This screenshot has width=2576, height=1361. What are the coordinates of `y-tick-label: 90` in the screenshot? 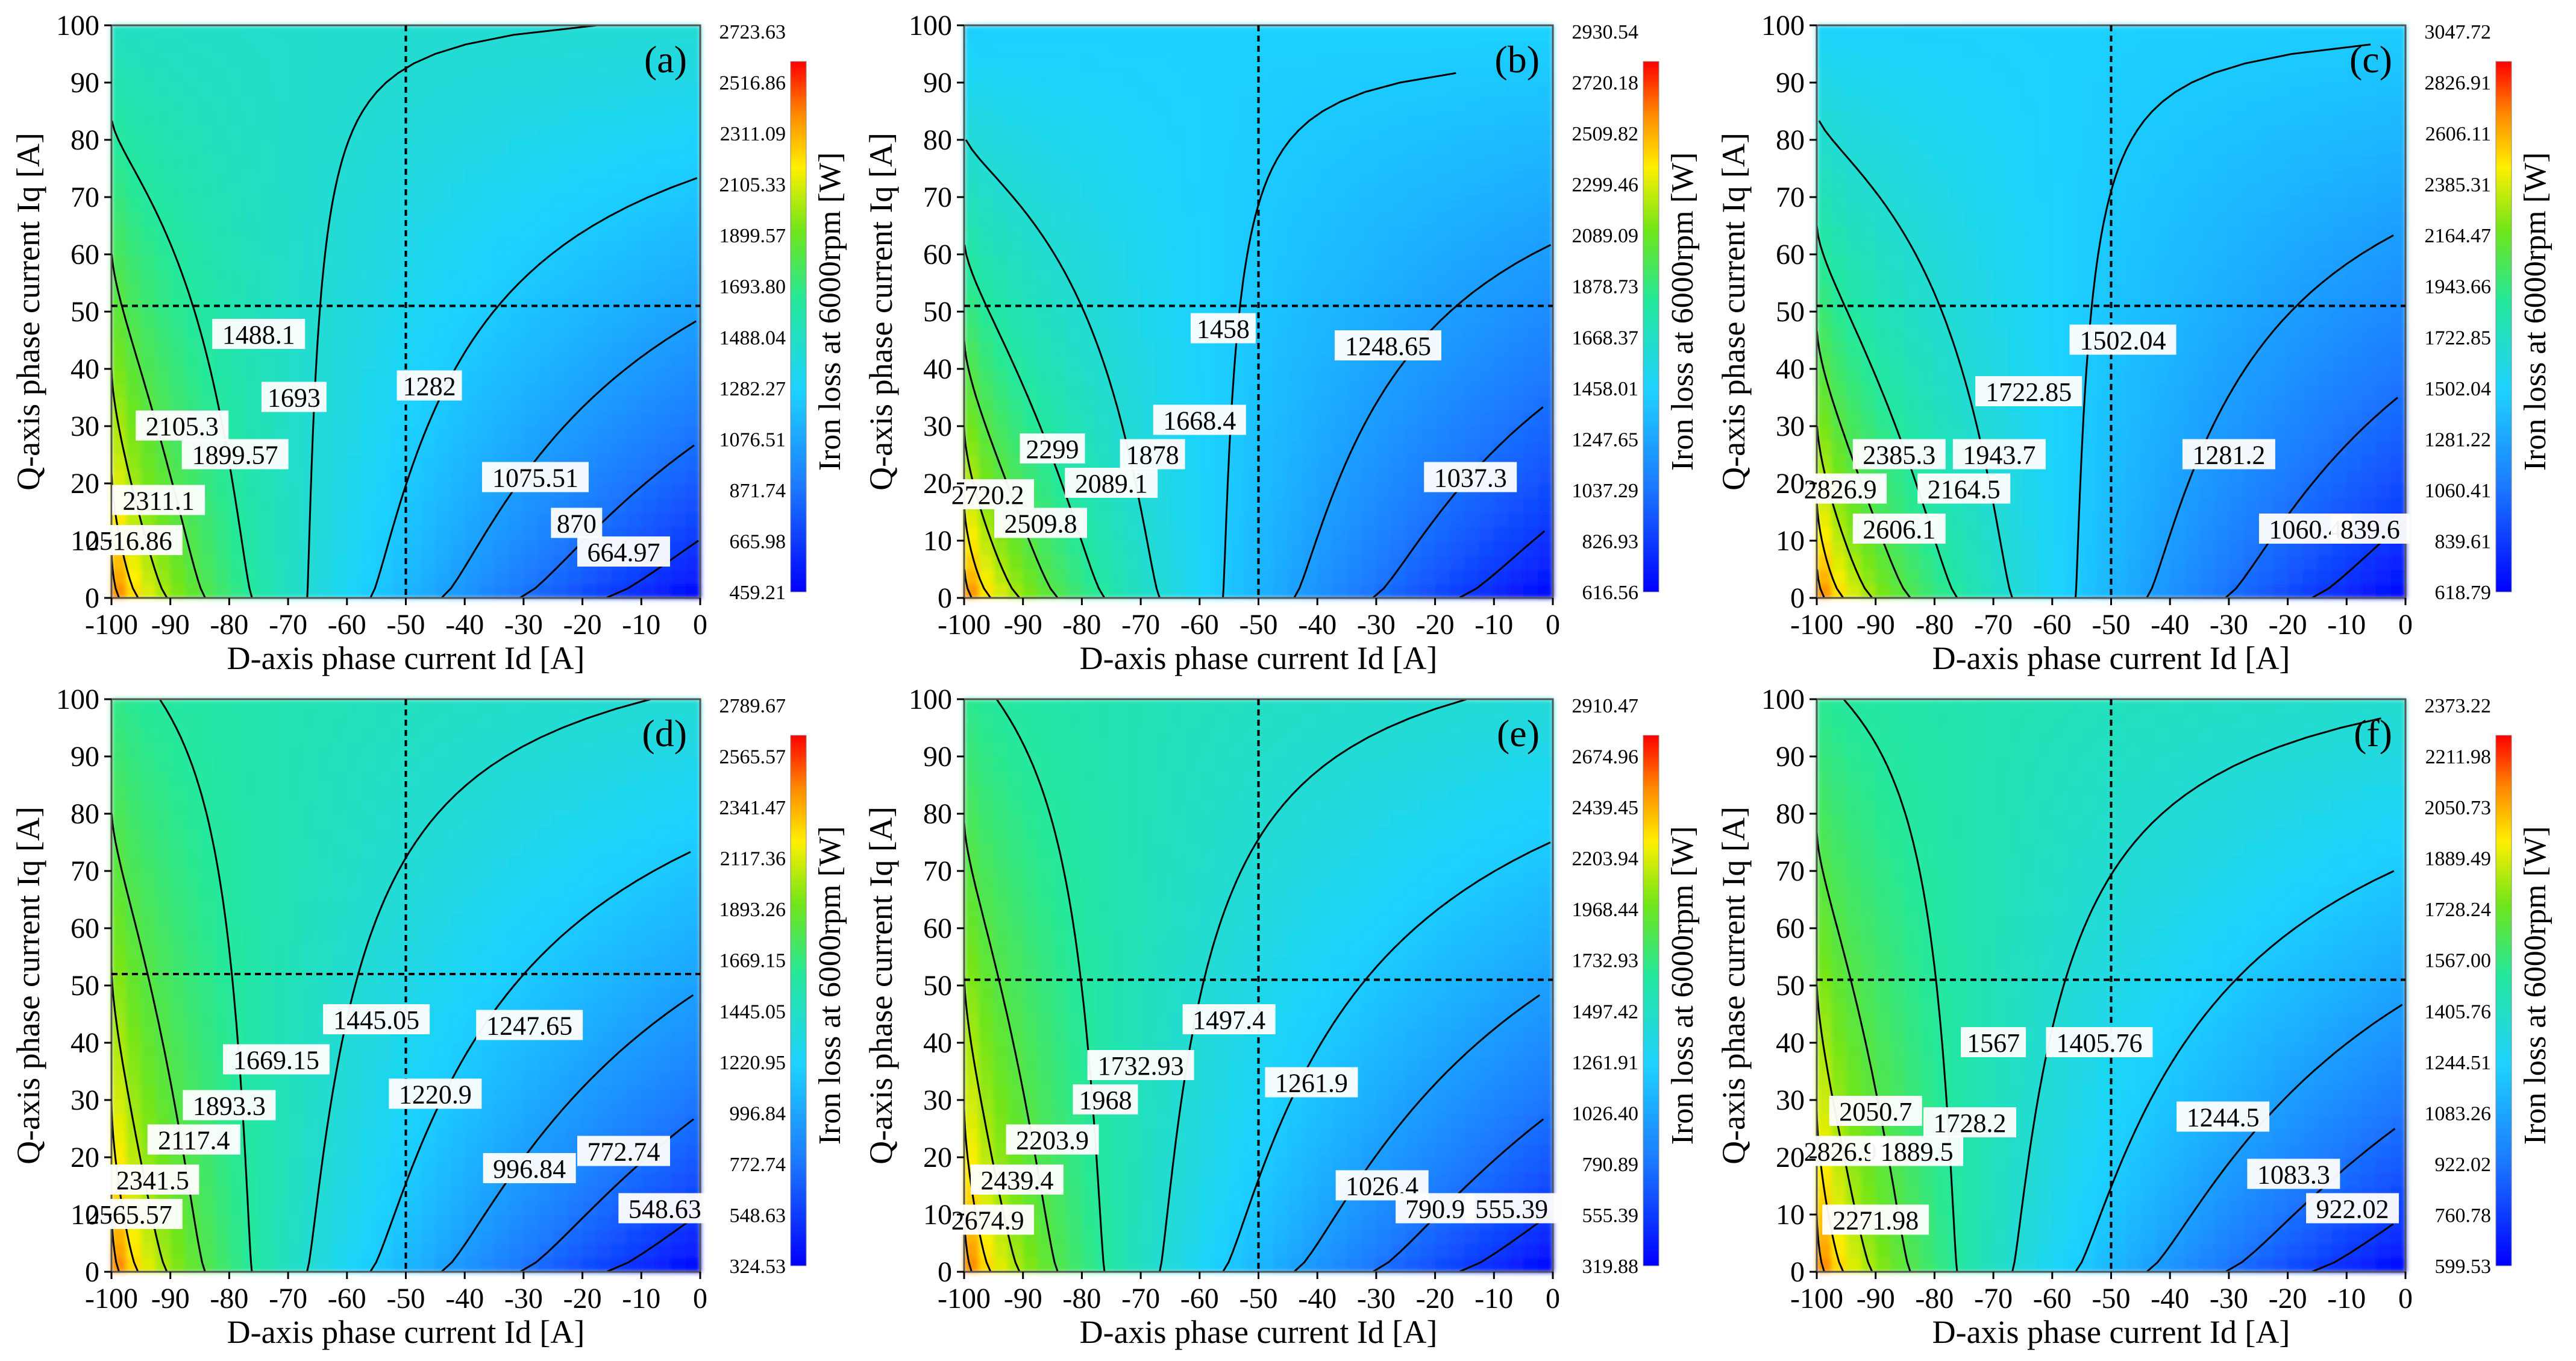 It's located at (937, 83).